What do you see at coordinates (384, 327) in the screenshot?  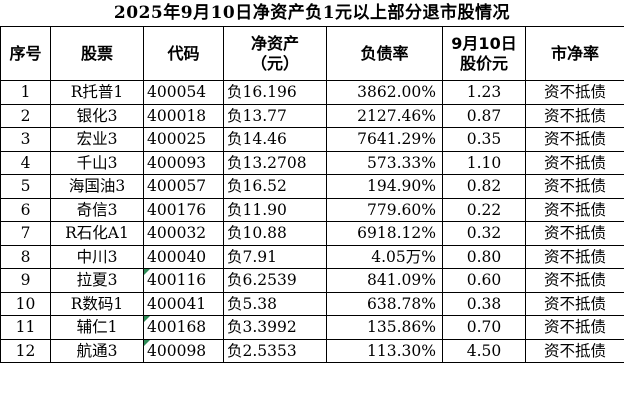 I see `cell-debt-ratio: 135.86%` at bounding box center [384, 327].